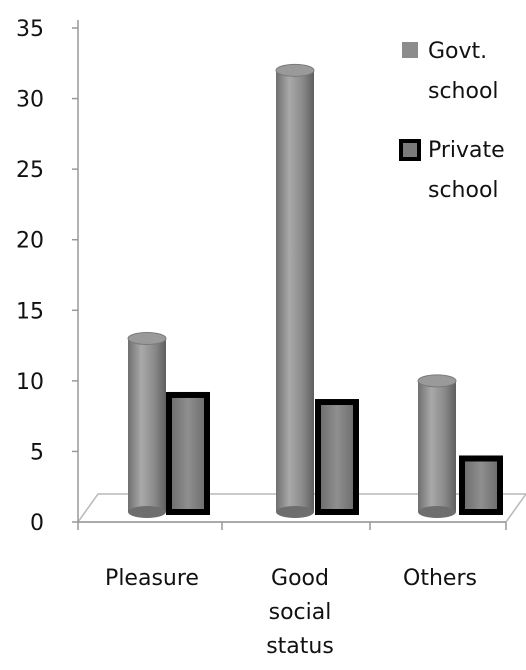  Describe the element at coordinates (30, 241) in the screenshot. I see `y-tick-label: 20` at that location.